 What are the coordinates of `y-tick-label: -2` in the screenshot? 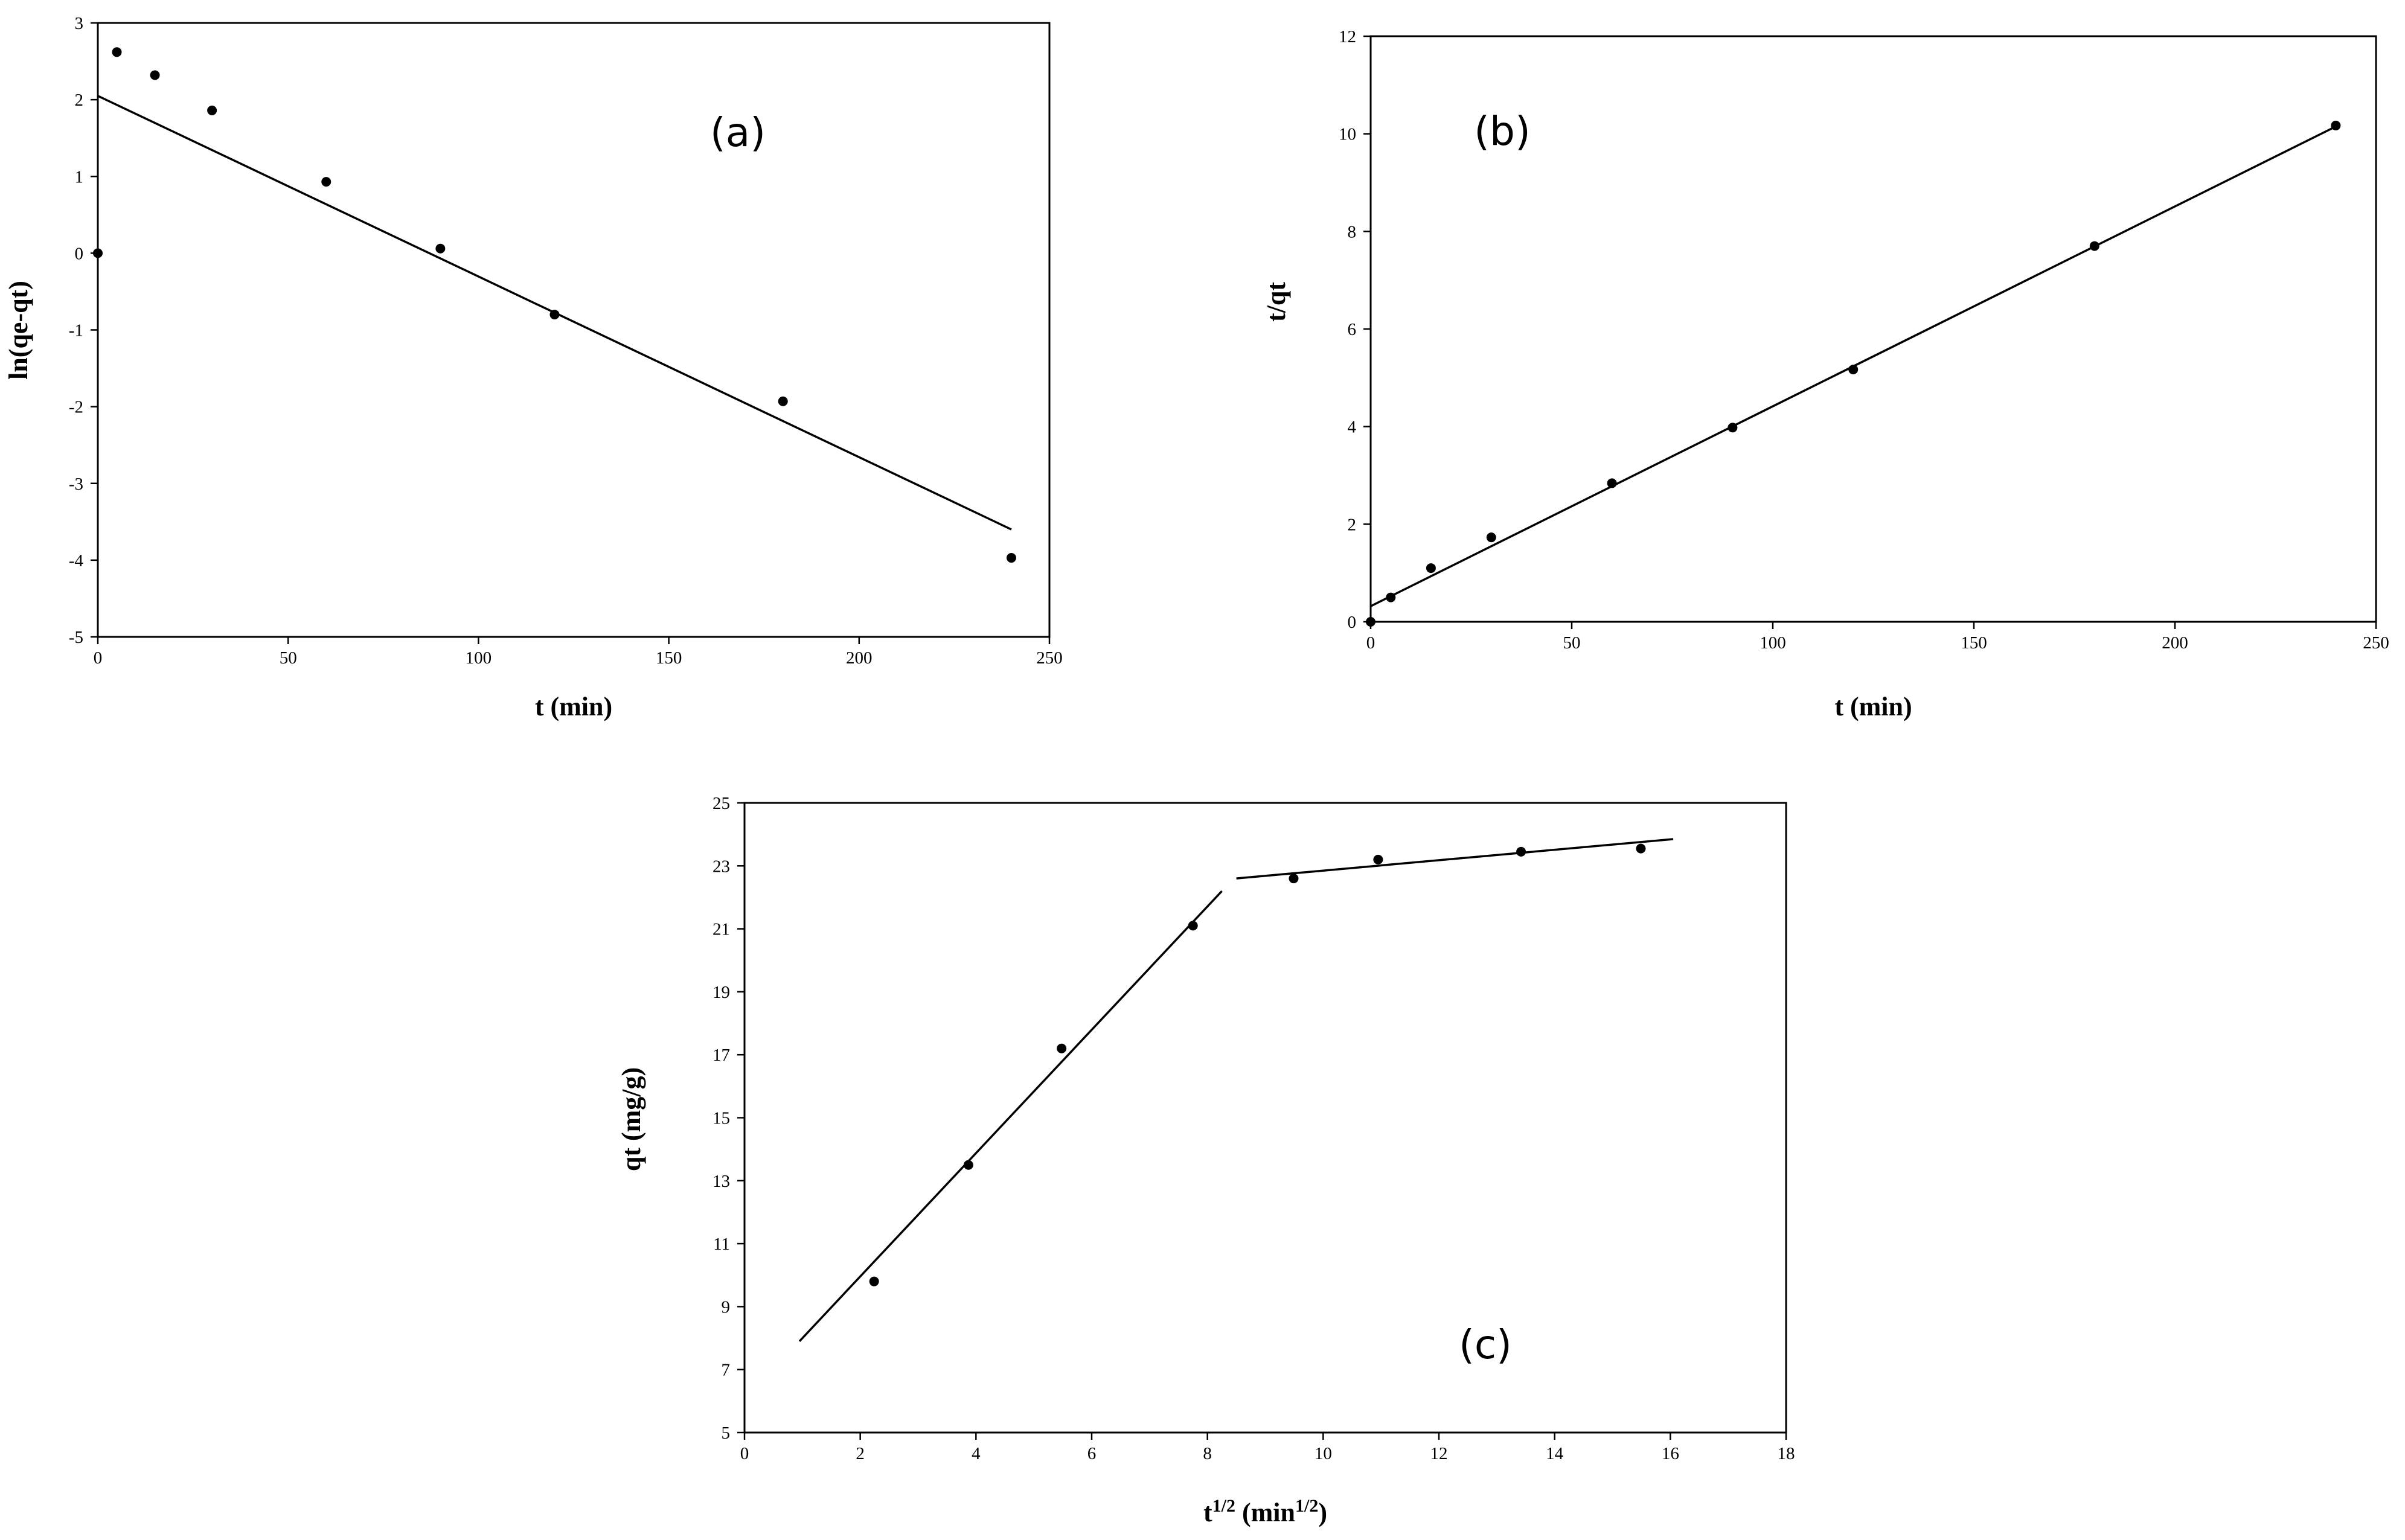 It's located at (76, 407).